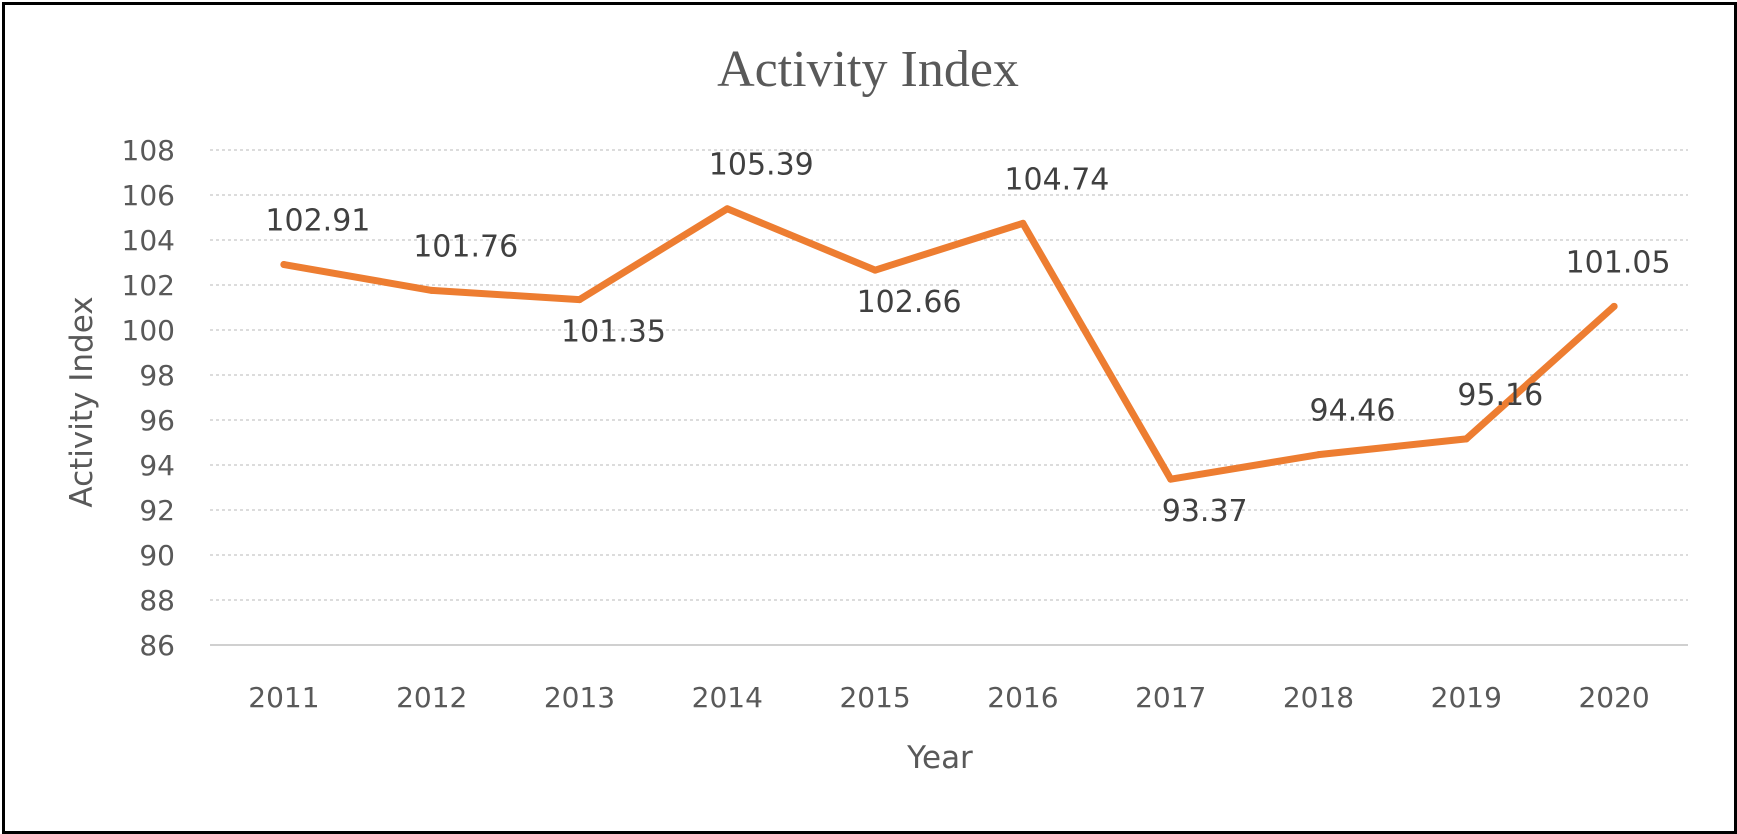 This screenshot has height=834, width=1737. What do you see at coordinates (948, 697) in the screenshot?
I see `x-axis-ticks: 2011 2012 2013 2014 2015 2016 2017 2018 2019 2020` at bounding box center [948, 697].